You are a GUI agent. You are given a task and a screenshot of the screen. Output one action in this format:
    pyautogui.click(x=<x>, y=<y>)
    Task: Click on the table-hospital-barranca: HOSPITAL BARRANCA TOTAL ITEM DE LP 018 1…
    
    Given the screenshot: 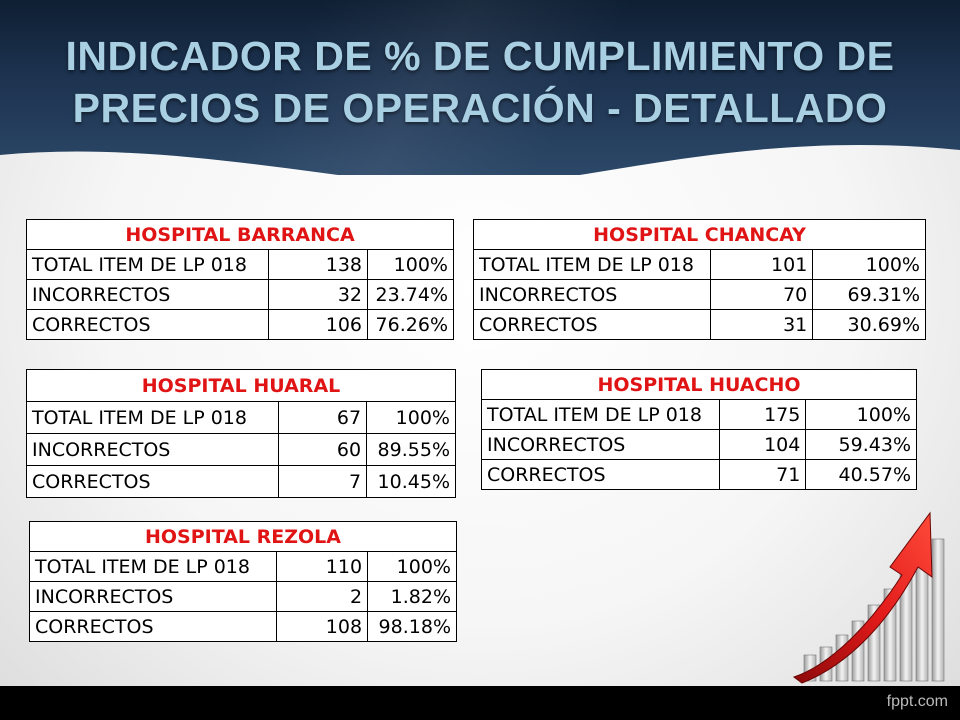 What is the action you would take?
    pyautogui.click(x=240, y=279)
    